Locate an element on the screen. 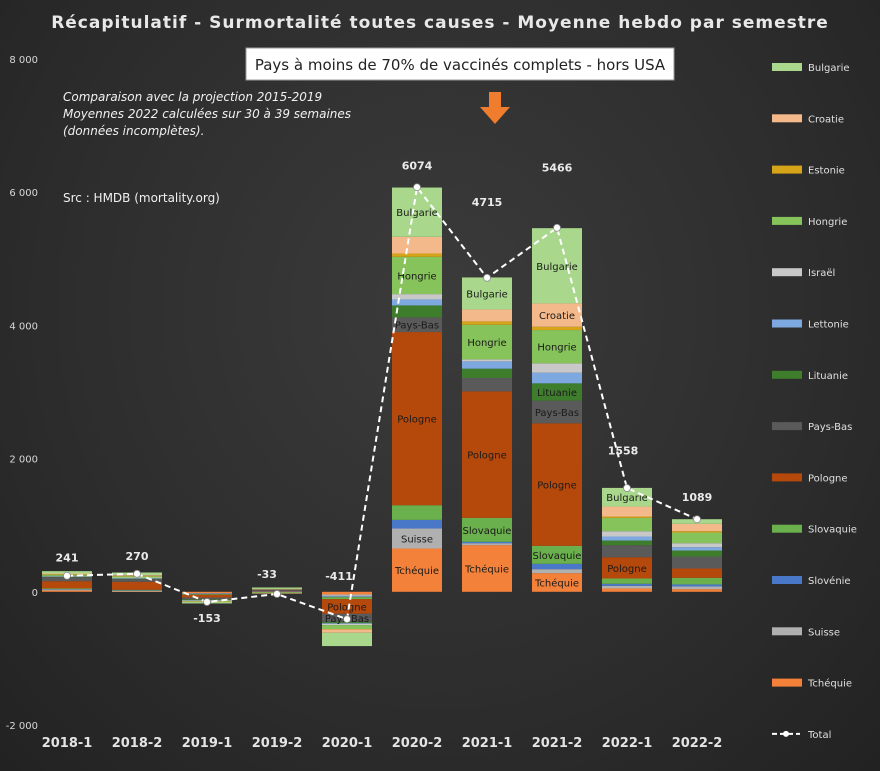 This screenshot has height=771, width=880. bar-2022-2-lettonie is located at coordinates (697, 549).